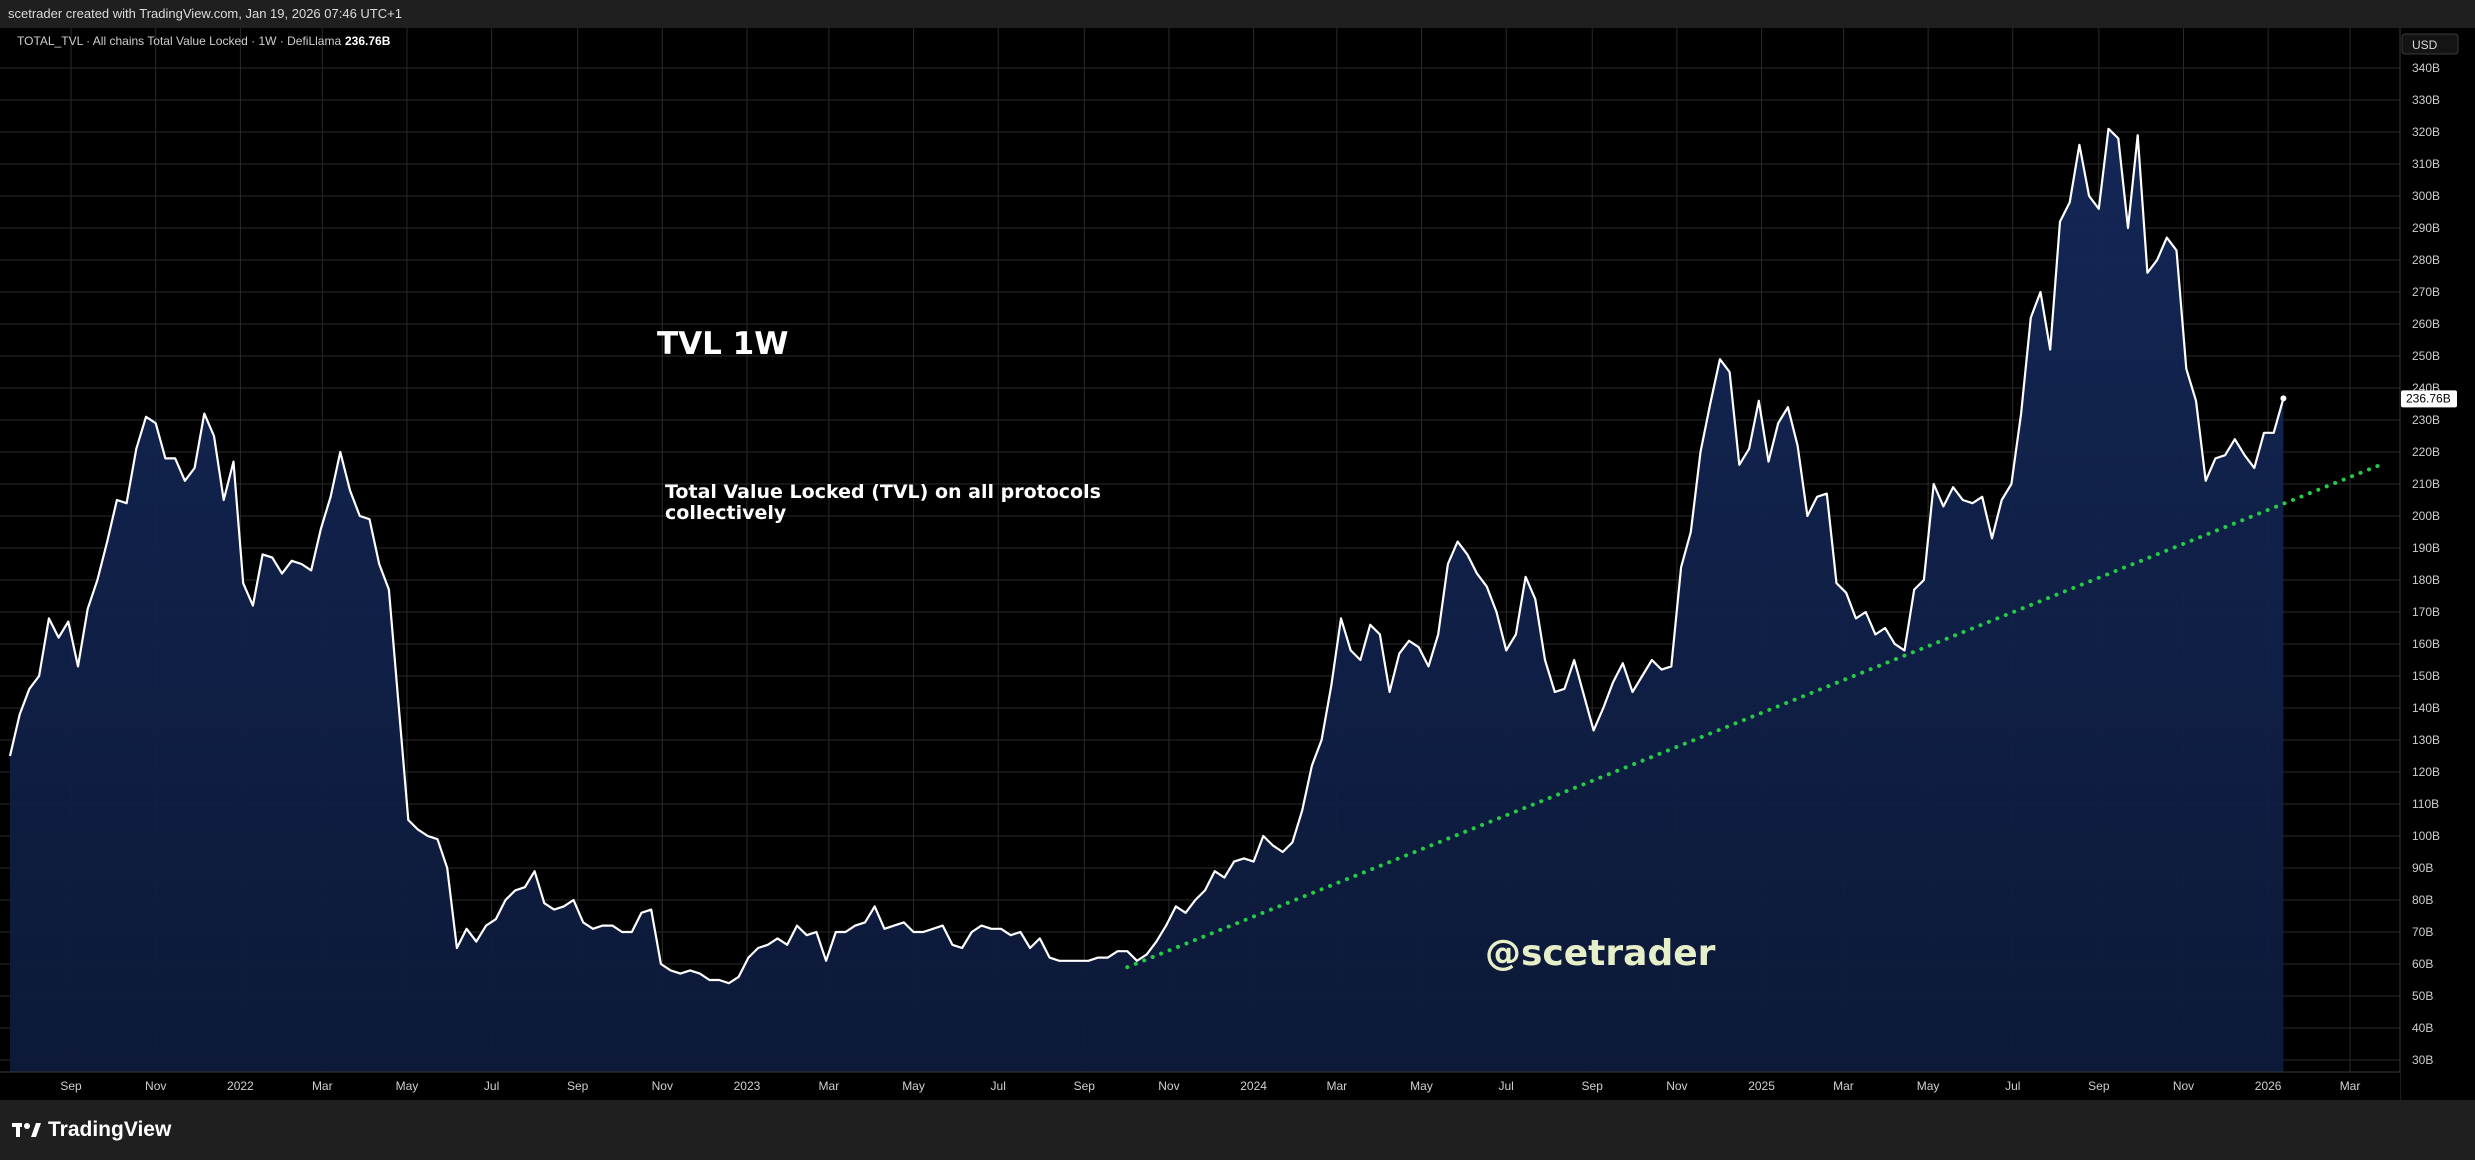 This screenshot has height=1160, width=2475. I want to click on last-price-tag-label: 236.76B, so click(2428, 398).